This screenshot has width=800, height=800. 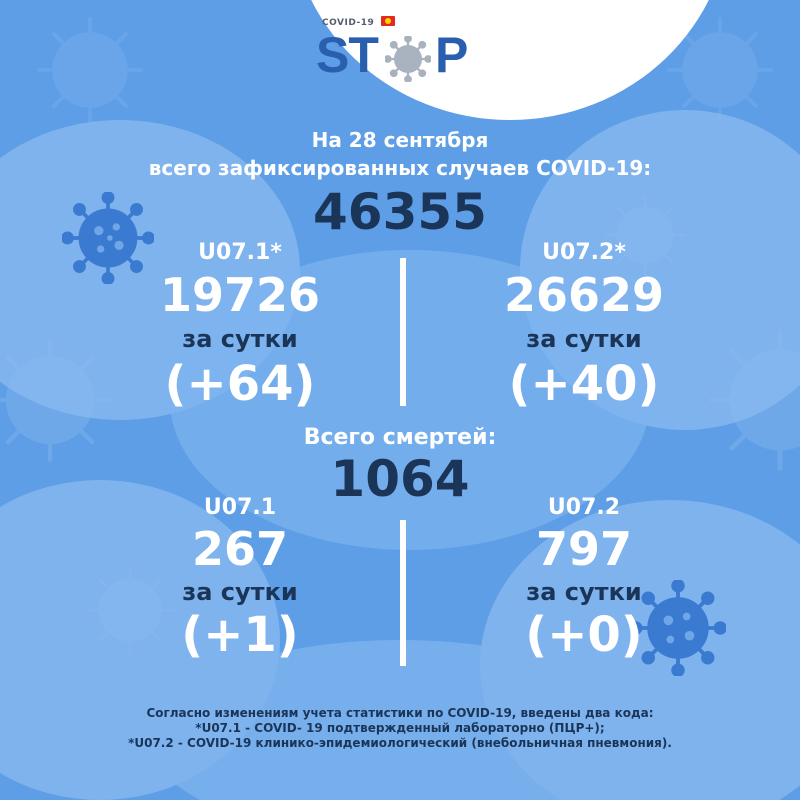 What do you see at coordinates (240, 635) in the screenshot?
I see `deaths-left-delta: (+1)` at bounding box center [240, 635].